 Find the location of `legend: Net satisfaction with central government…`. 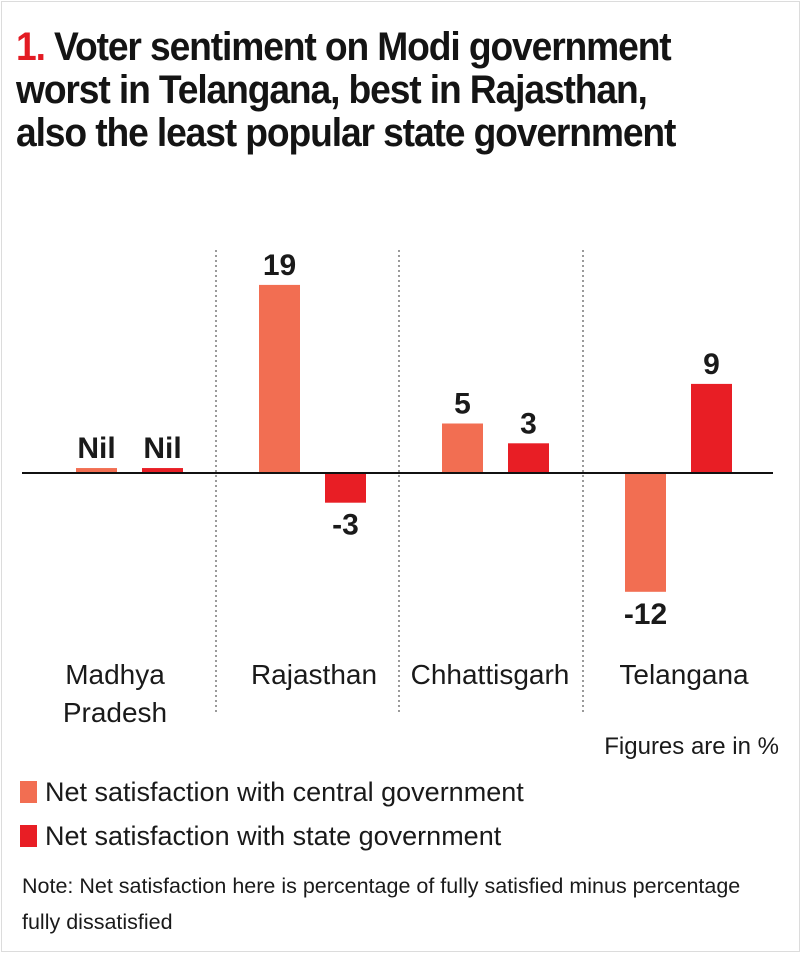

legend: Net satisfaction with central government… is located at coordinates (272, 814).